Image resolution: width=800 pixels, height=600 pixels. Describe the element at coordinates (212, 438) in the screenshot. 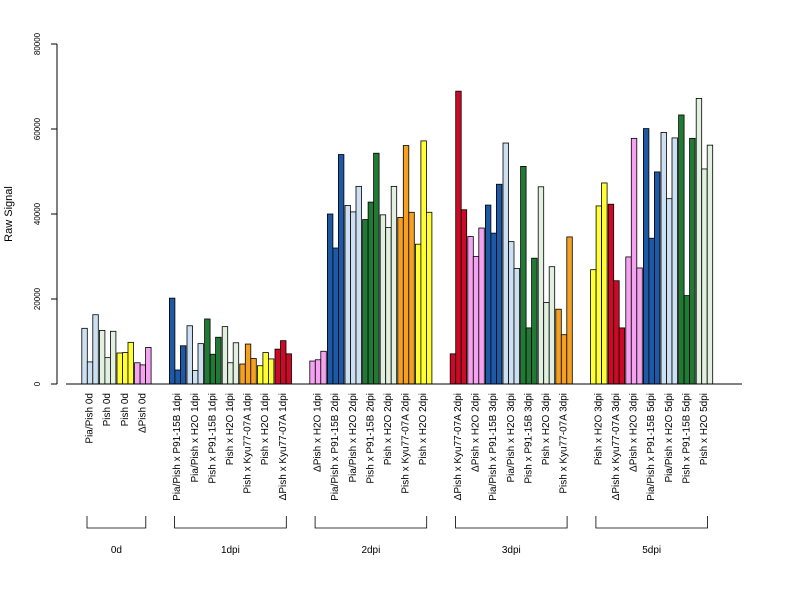

I see `x-tick-label: Pish x P91-15B 1dpi` at that location.